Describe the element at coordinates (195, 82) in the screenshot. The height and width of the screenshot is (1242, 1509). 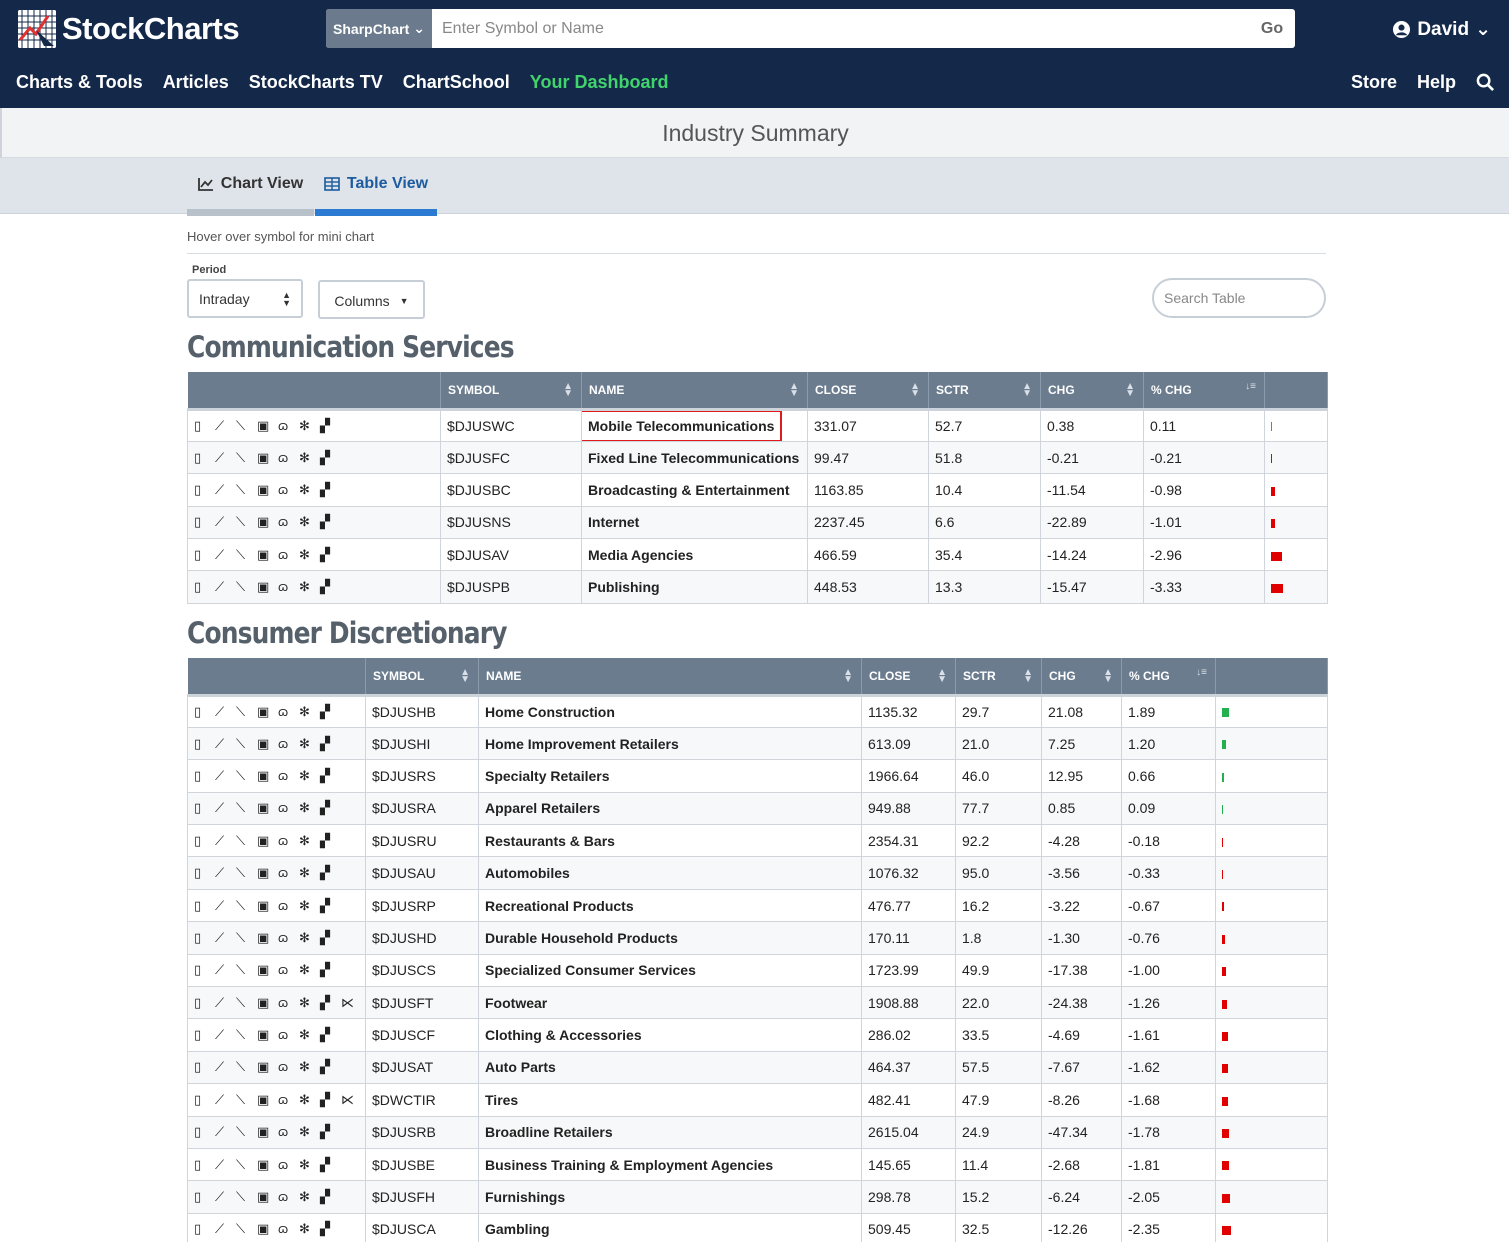
I see `nav-articles: Articles` at that location.